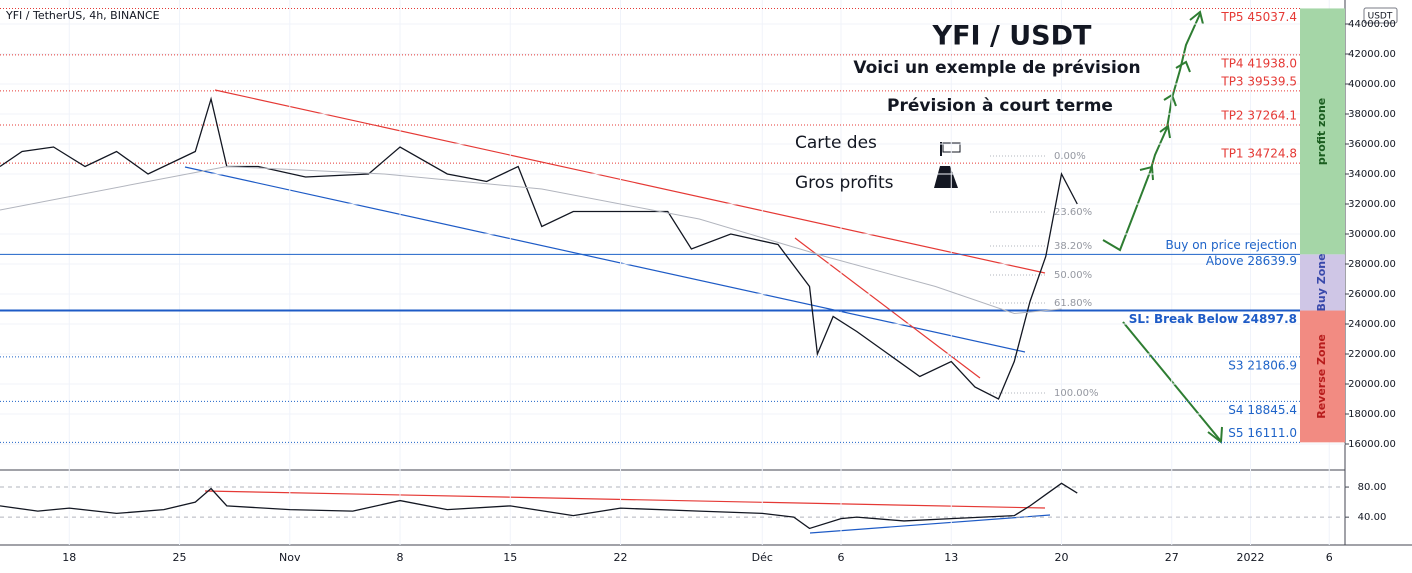  Describe the element at coordinates (1372, 517) in the screenshot. I see `y-tick-label: 40.00` at that location.